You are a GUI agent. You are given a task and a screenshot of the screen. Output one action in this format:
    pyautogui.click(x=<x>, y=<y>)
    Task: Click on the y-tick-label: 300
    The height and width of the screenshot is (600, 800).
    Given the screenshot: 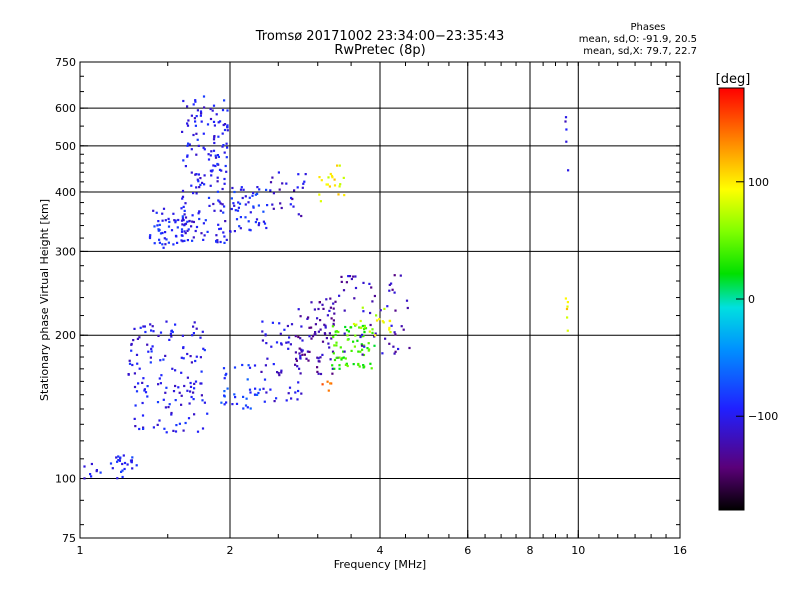 What is the action you would take?
    pyautogui.click(x=65, y=251)
    